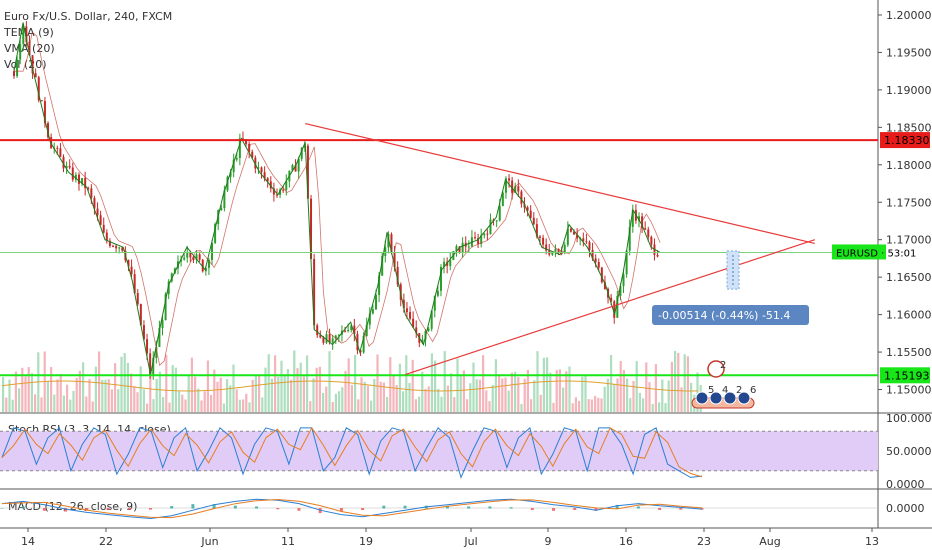 Image resolution: width=932 pixels, height=550 pixels. What do you see at coordinates (909, 240) in the screenshot?
I see `price-tick-label: 1.17000` at bounding box center [909, 240].